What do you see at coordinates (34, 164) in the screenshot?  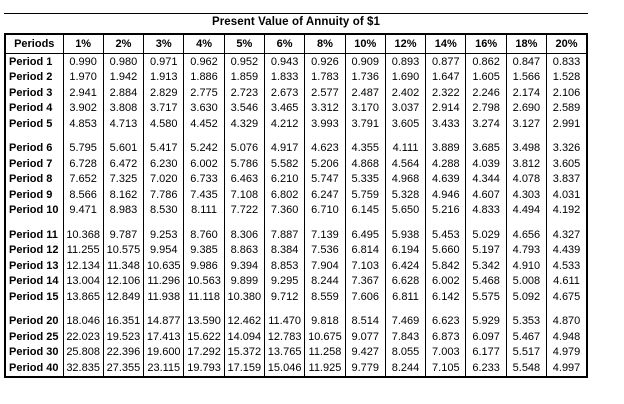 I see `row-label: Period 7` at bounding box center [34, 164].